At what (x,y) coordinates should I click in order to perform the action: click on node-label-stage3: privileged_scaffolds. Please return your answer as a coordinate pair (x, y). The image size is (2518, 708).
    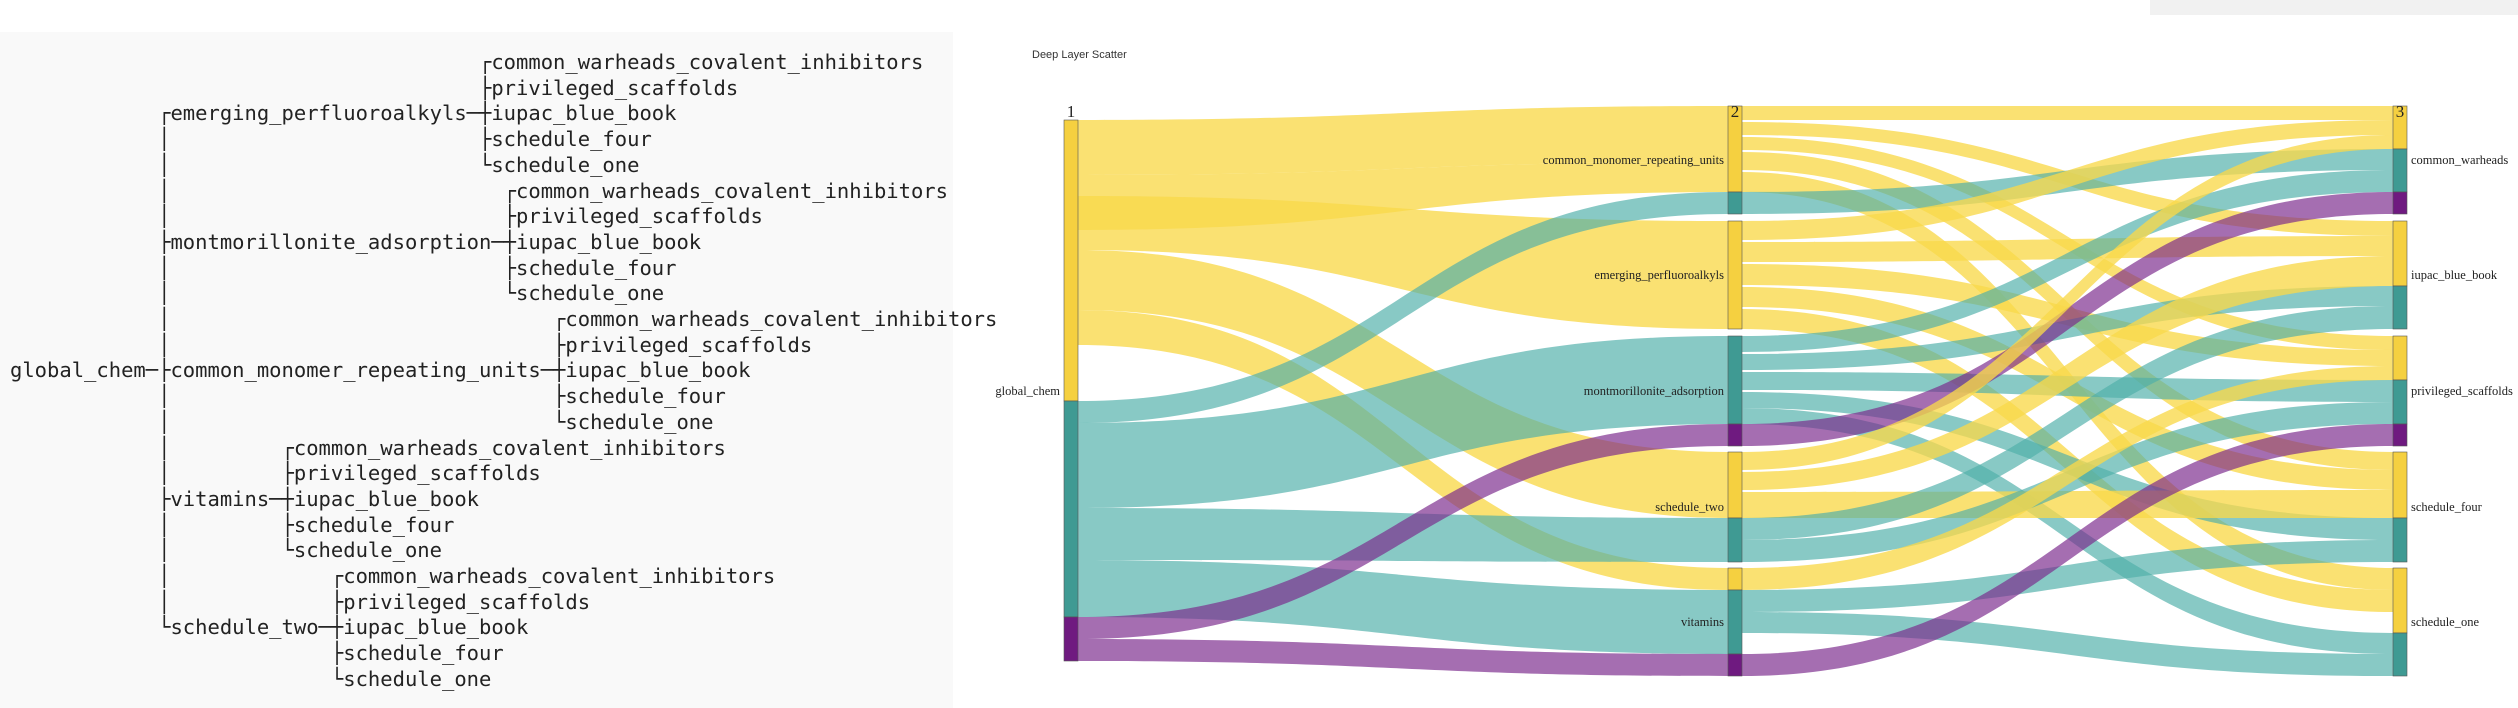
    Looking at the image, I should click on (2462, 391).